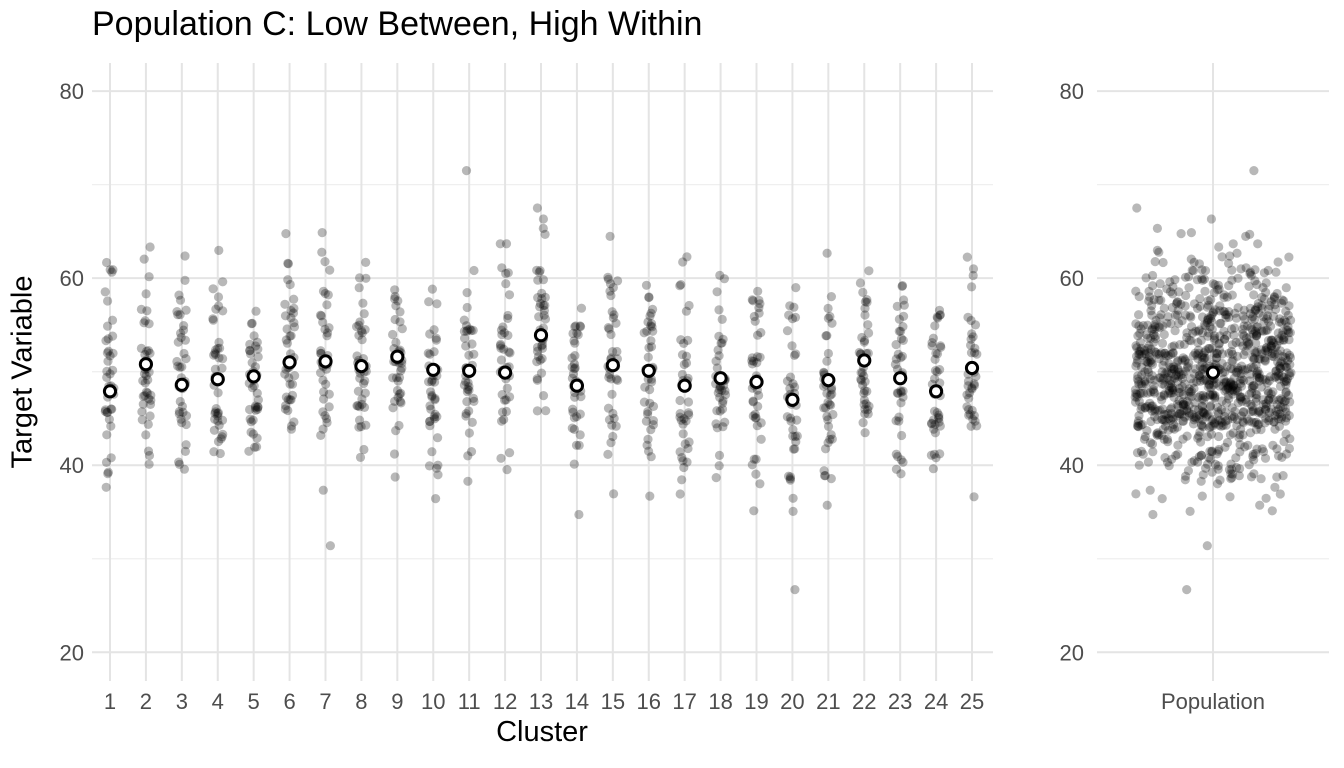 Image resolution: width=1344 pixels, height=768 pixels. What do you see at coordinates (1072, 278) in the screenshot?
I see `y-tick-label-population: 60` at bounding box center [1072, 278].